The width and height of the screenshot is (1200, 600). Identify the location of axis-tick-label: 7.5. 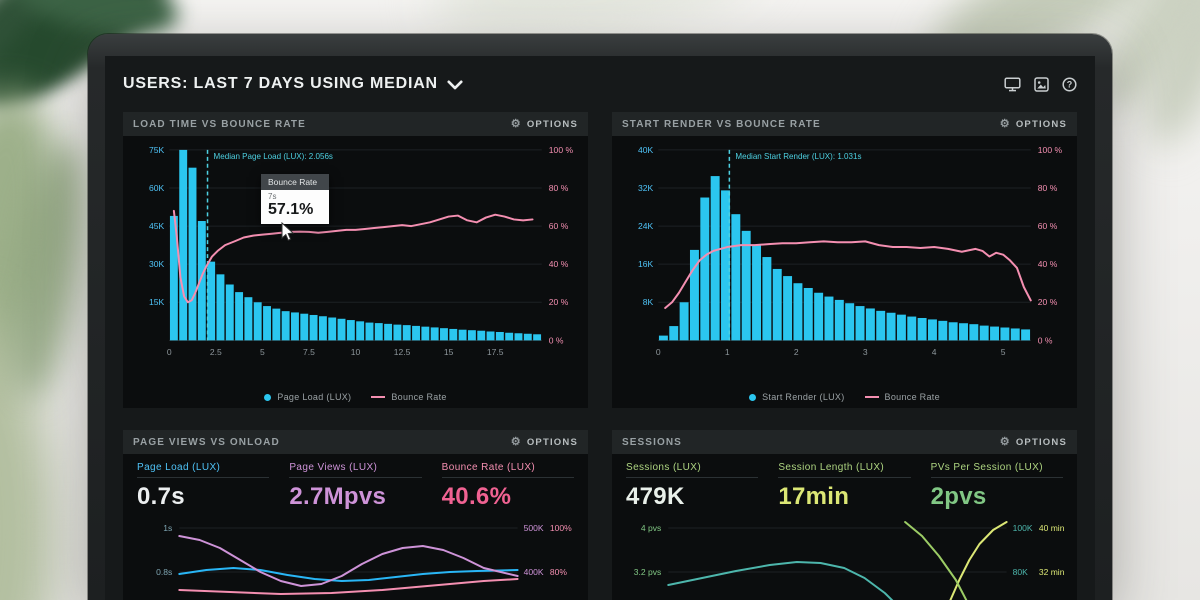
(309, 352).